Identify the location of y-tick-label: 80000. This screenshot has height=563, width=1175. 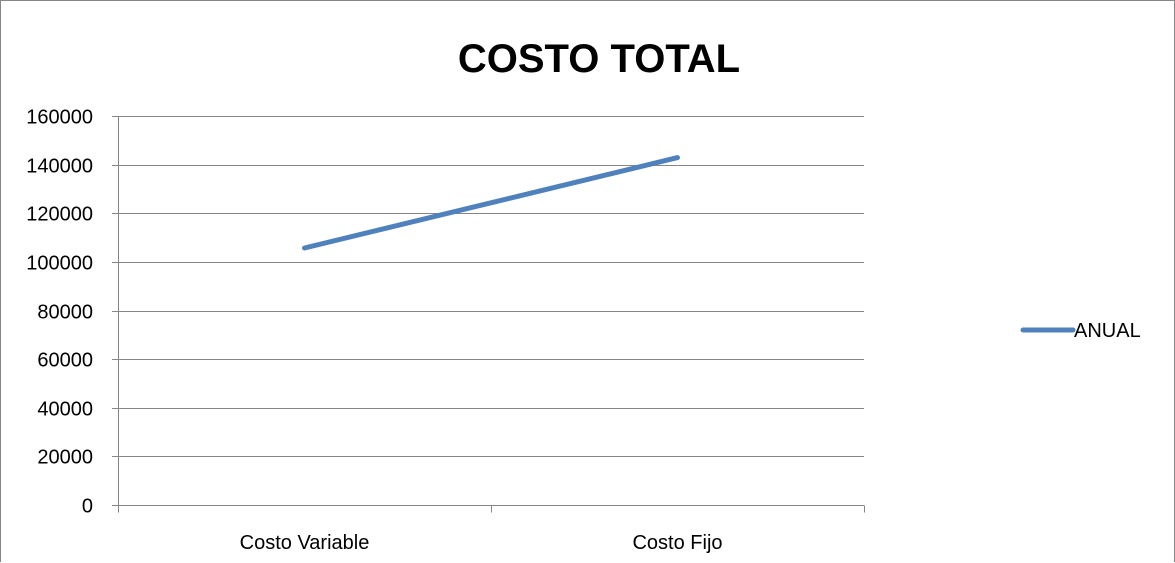
(65, 313).